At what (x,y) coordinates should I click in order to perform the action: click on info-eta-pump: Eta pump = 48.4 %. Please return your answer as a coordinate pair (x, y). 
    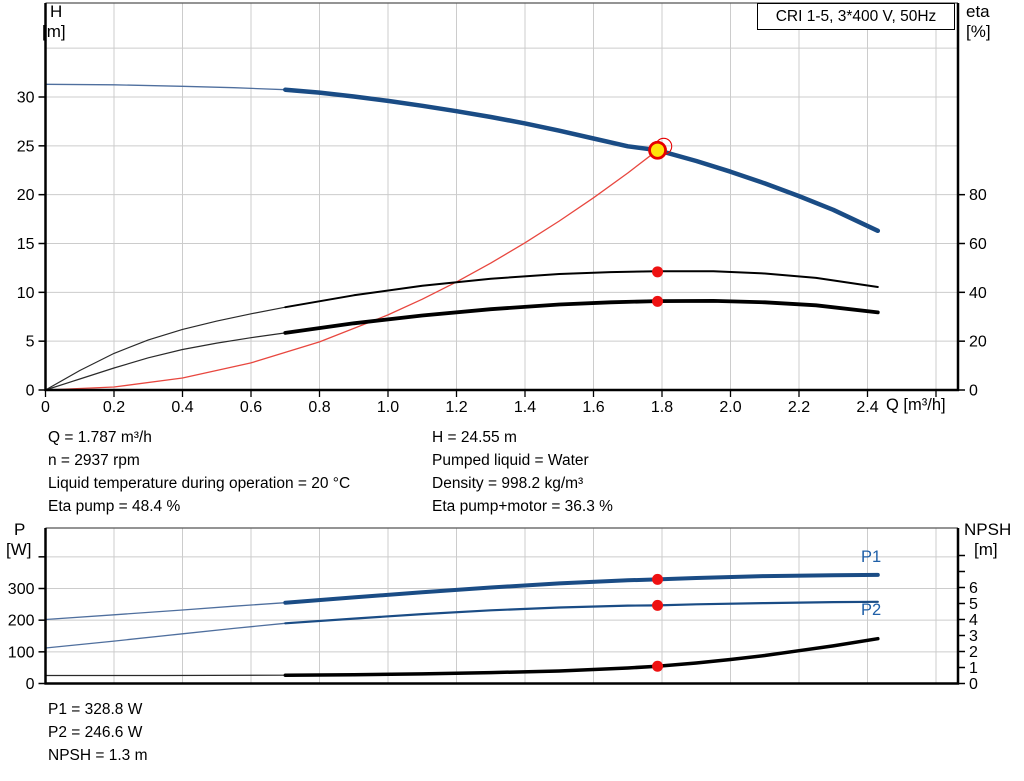
    Looking at the image, I should click on (114, 506).